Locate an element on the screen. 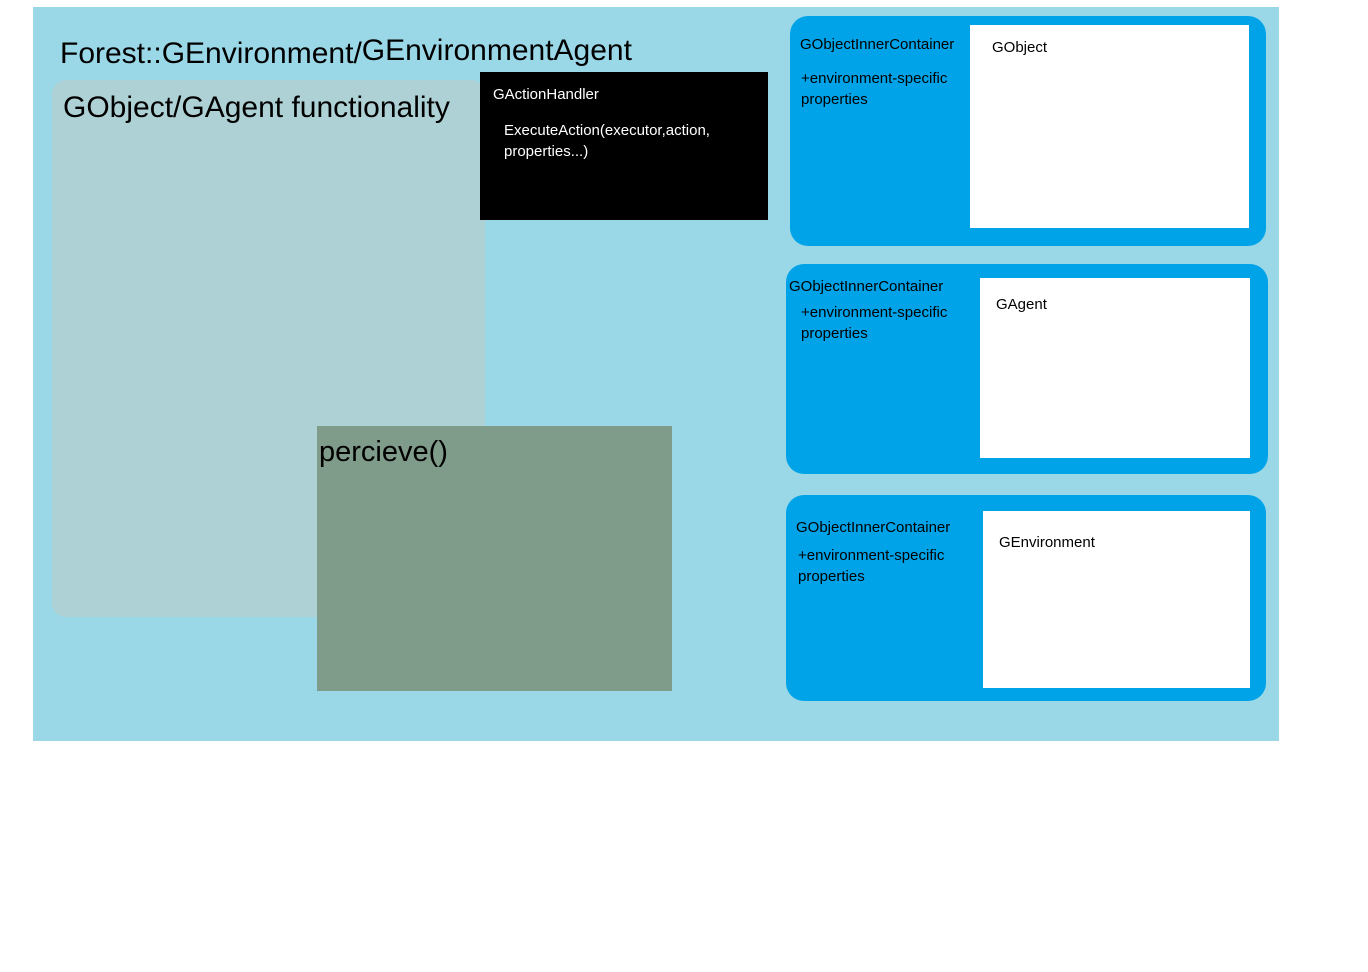 The image size is (1368, 972). environment-title: Forest::GEnvironment/GEnvironmentAgent is located at coordinates (346, 54).